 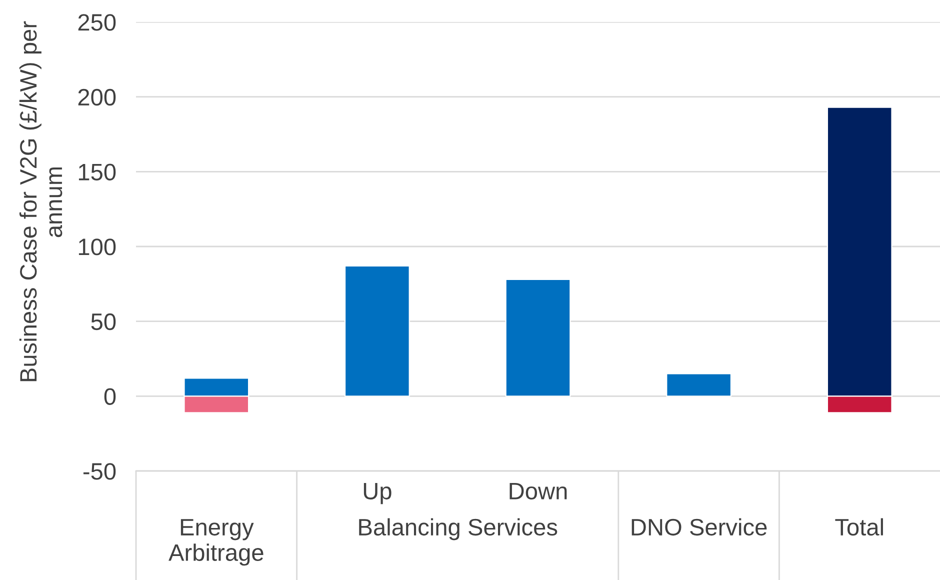 I want to click on x-tick-label: Energy Arbitrage, so click(x=216, y=542).